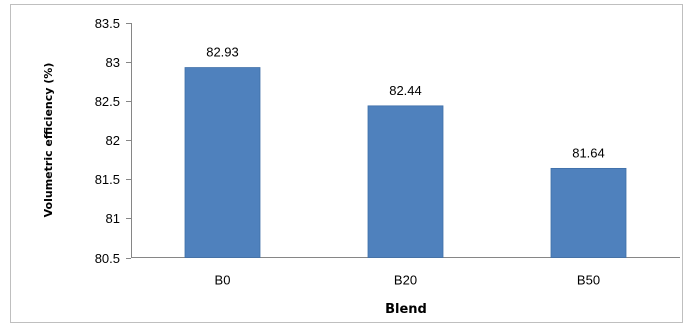 The width and height of the screenshot is (689, 331). I want to click on data-label-b50: 81.64, so click(588, 152).